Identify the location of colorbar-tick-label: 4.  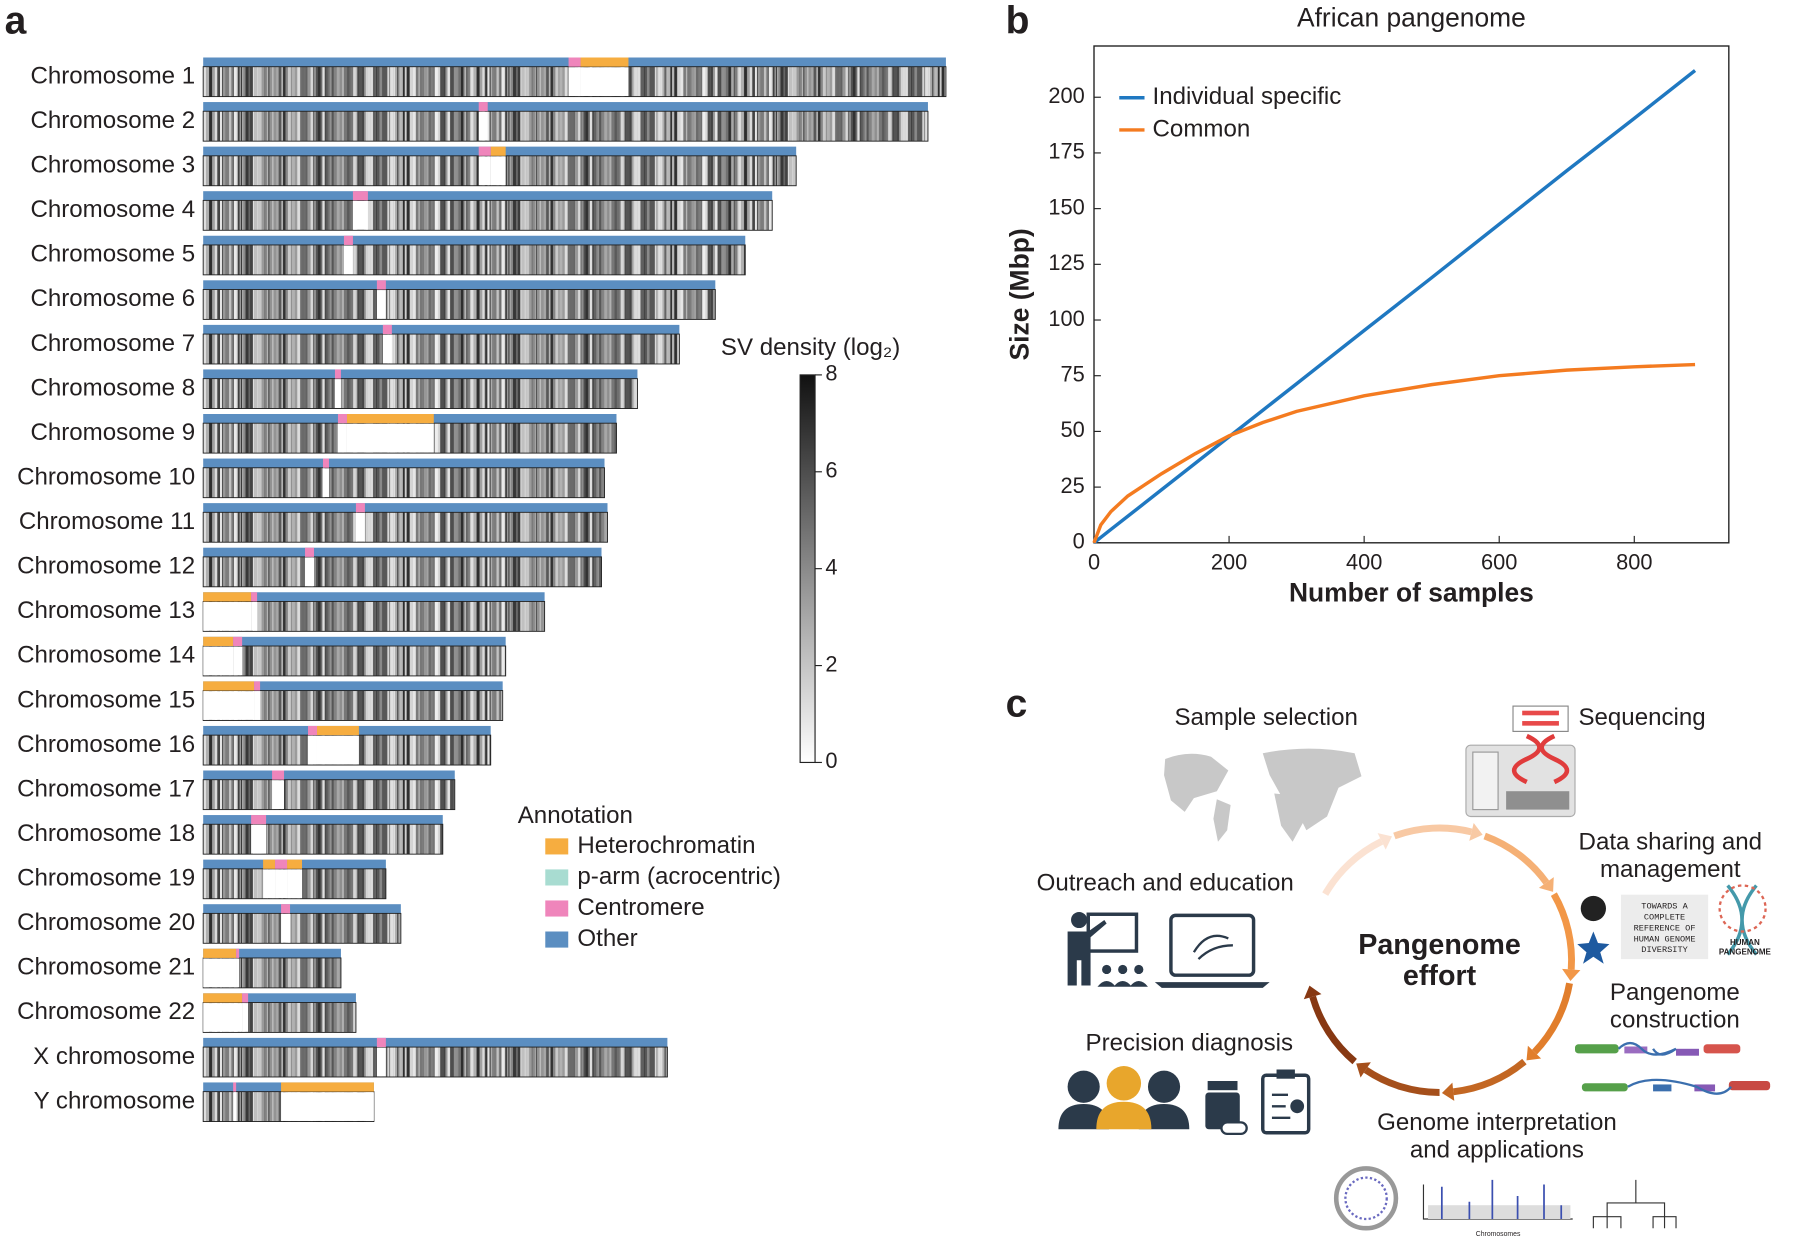
(831, 566).